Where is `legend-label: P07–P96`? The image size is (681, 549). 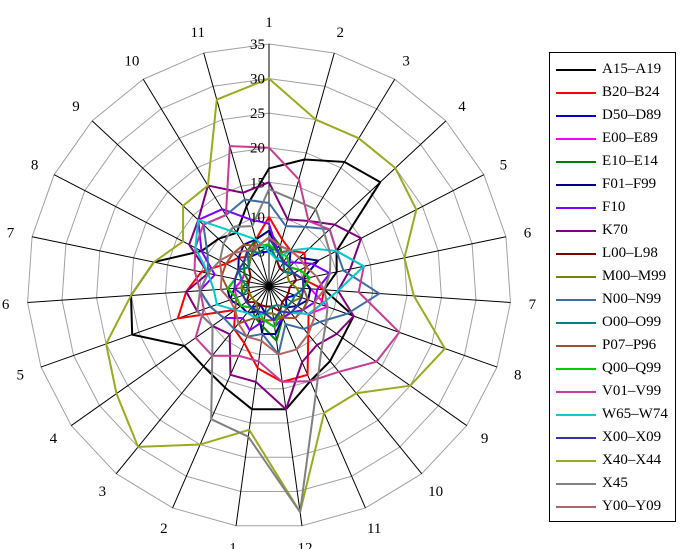
legend-label: P07–P96 is located at coordinates (629, 345).